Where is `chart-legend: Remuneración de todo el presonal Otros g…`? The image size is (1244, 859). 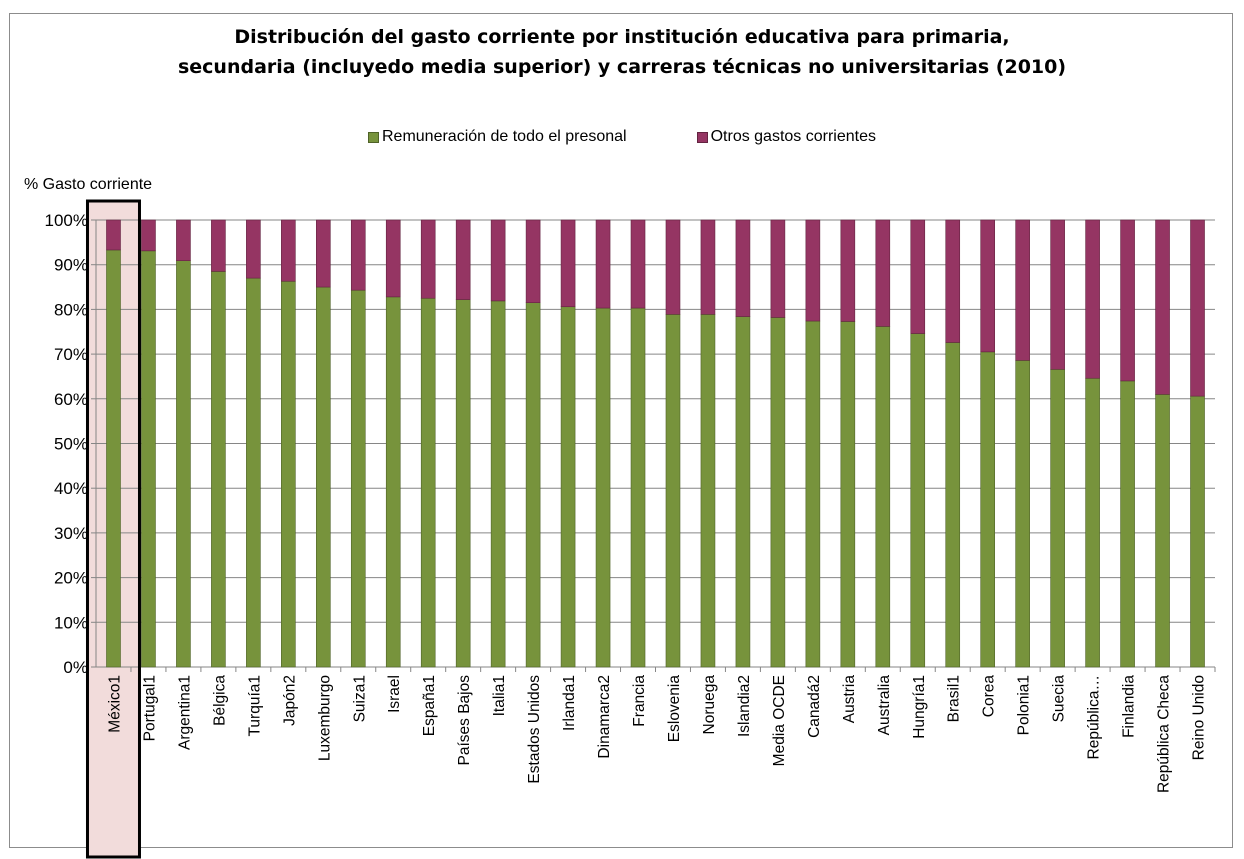
chart-legend: Remuneración de todo el presonal Otros g… is located at coordinates (622, 137).